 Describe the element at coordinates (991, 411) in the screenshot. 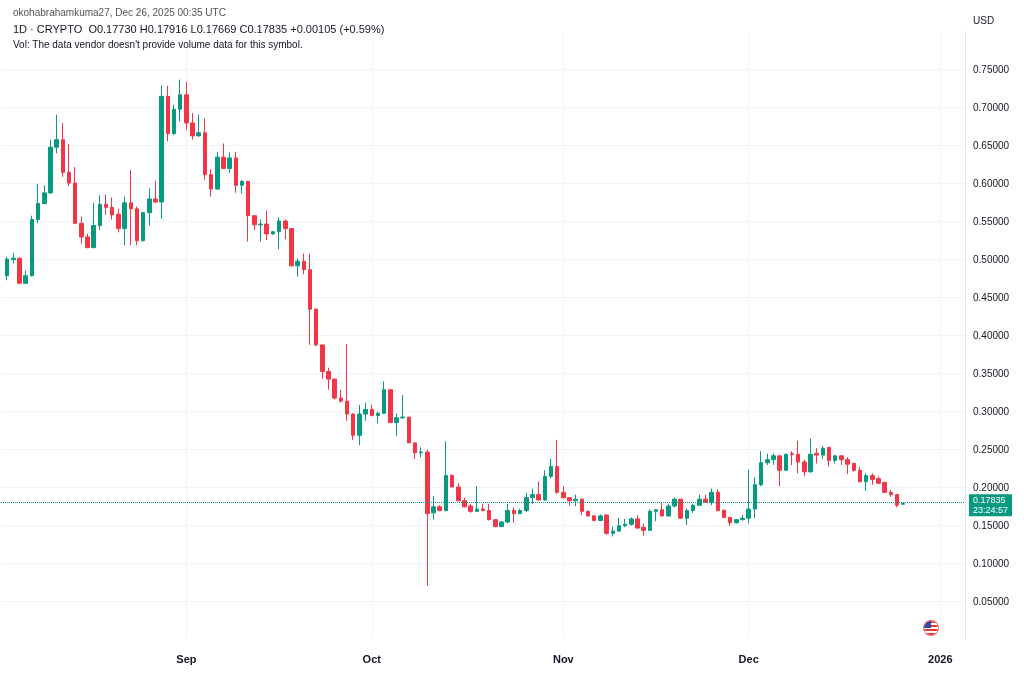

I see `y-tick-label: 0.30000` at that location.